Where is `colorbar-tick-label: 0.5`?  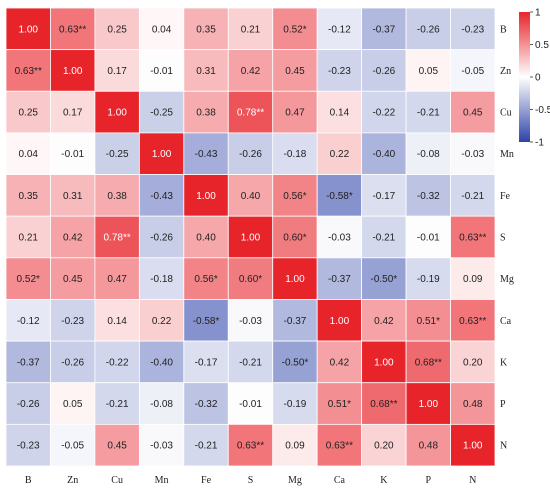 colorbar-tick-label: 0.5 is located at coordinates (542, 45).